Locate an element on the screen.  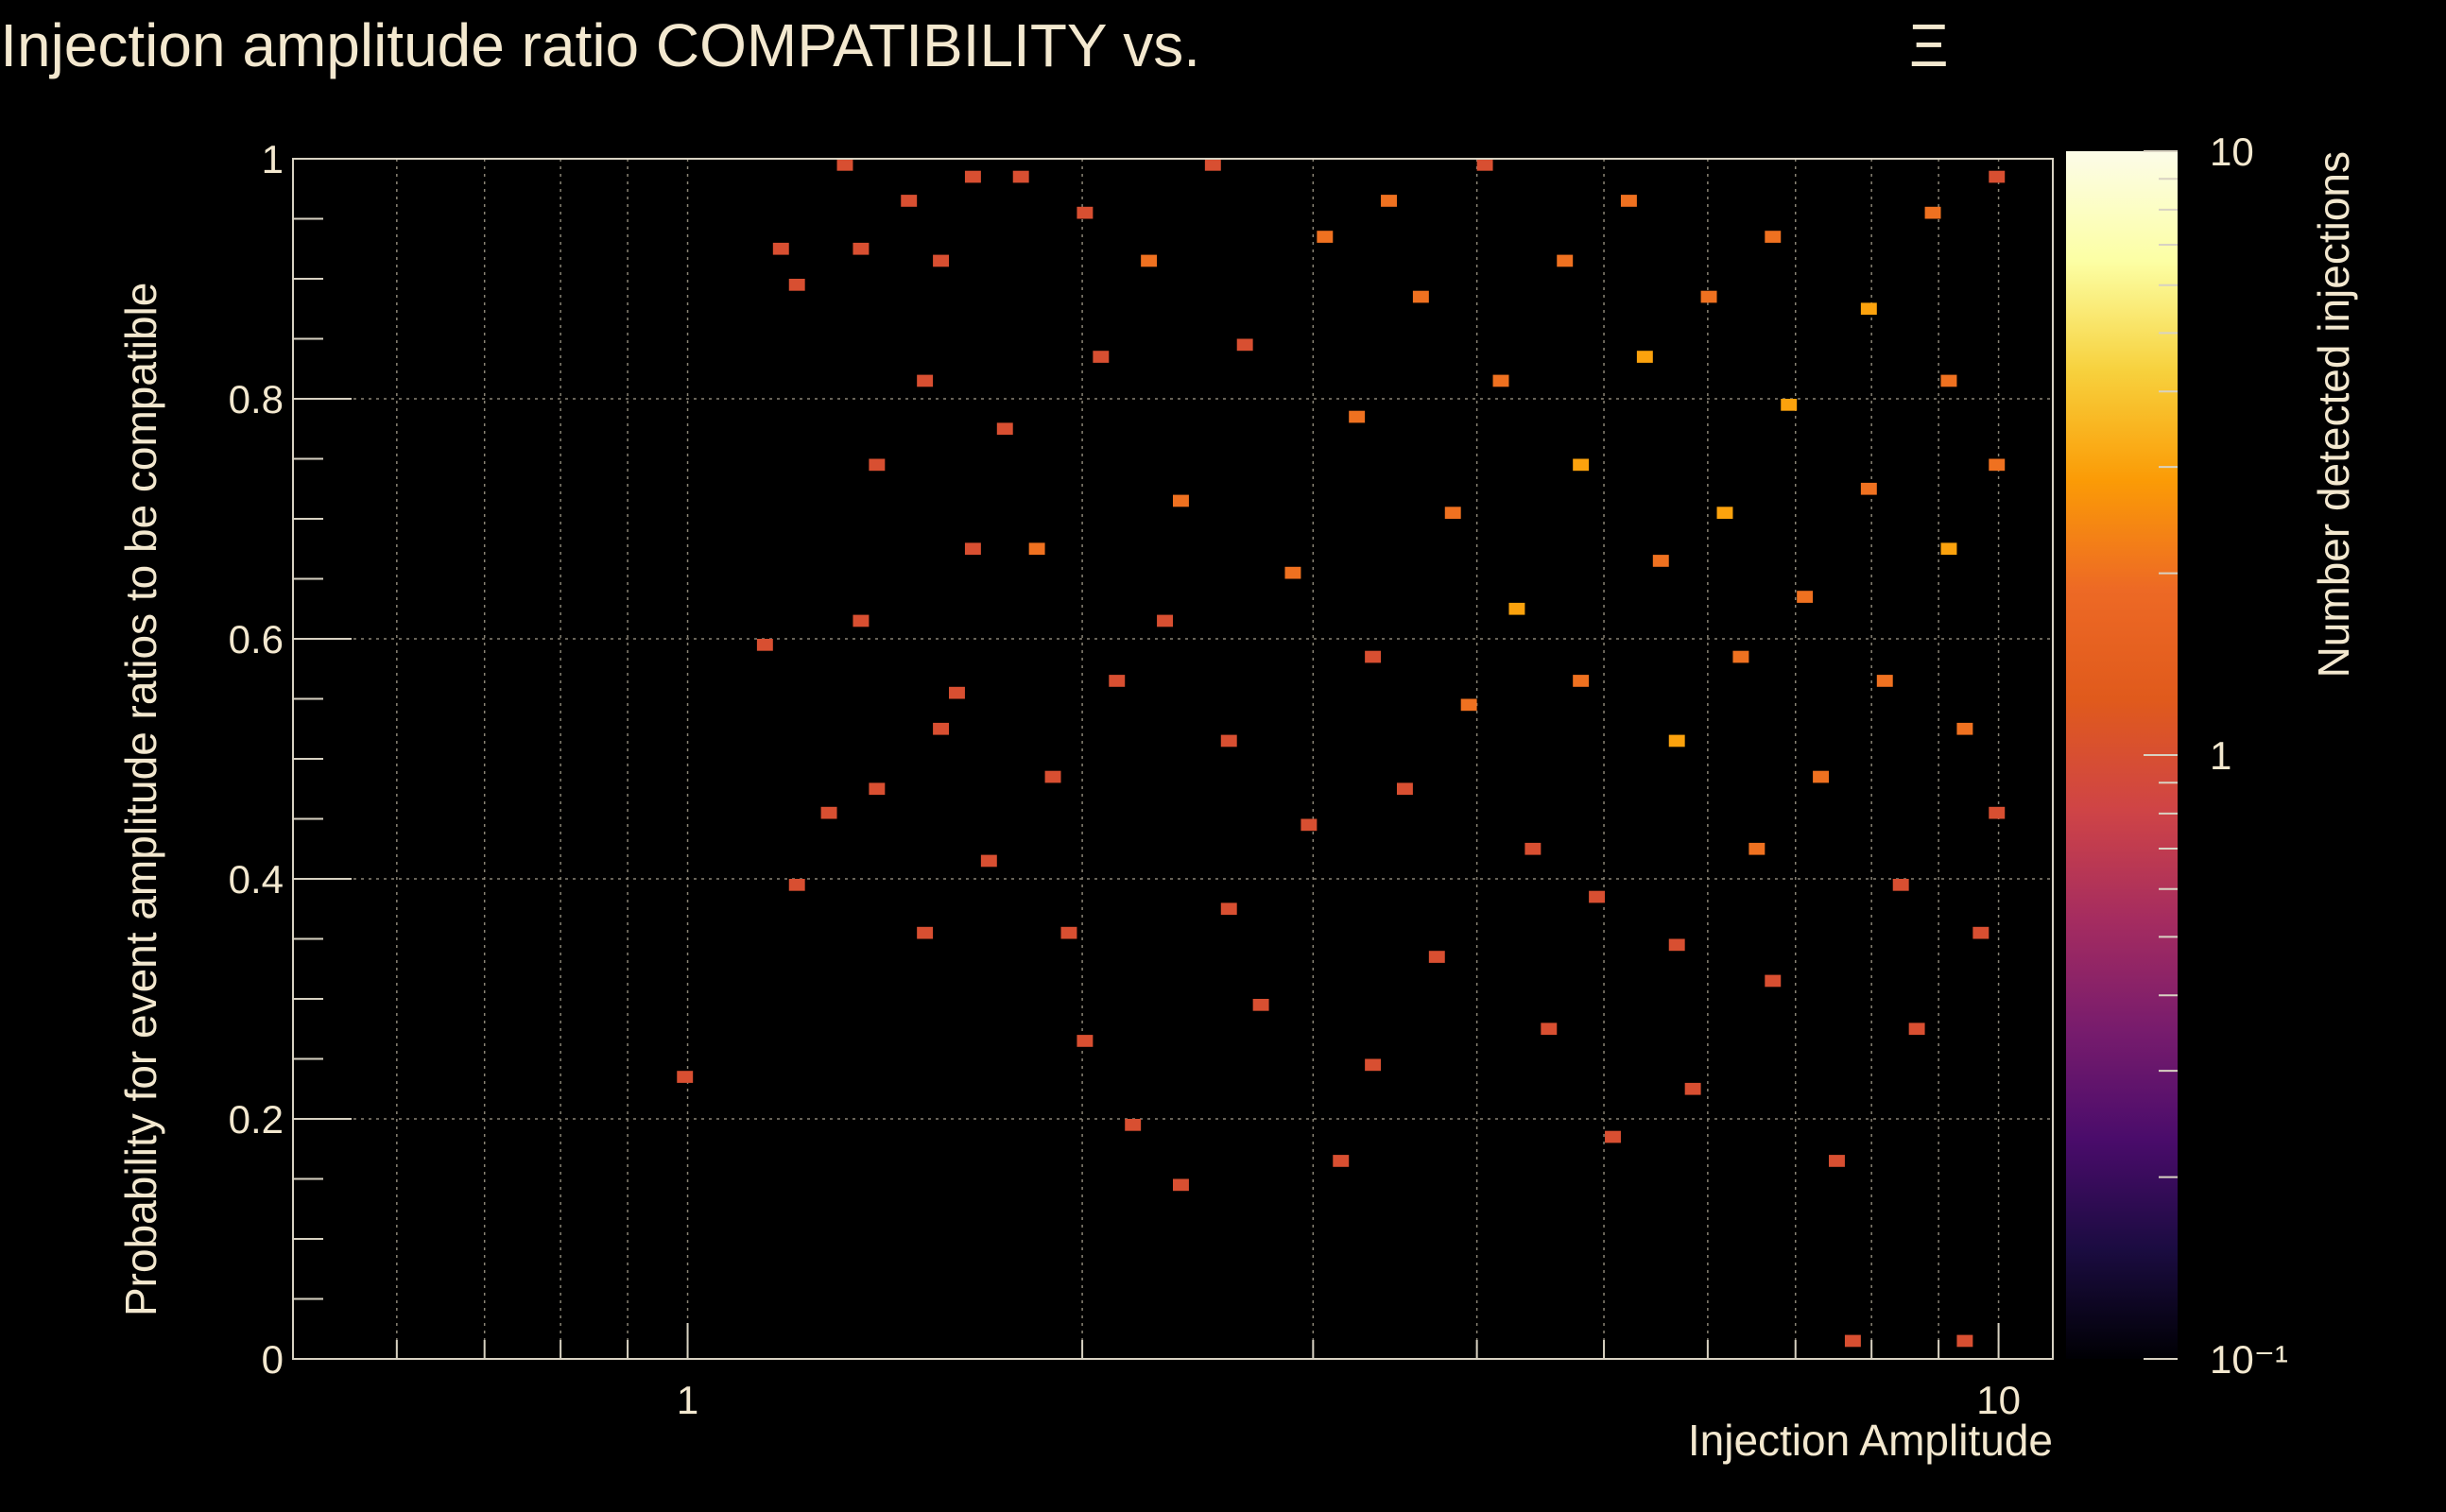
y-tick-label: 0 is located at coordinates (273, 1359).